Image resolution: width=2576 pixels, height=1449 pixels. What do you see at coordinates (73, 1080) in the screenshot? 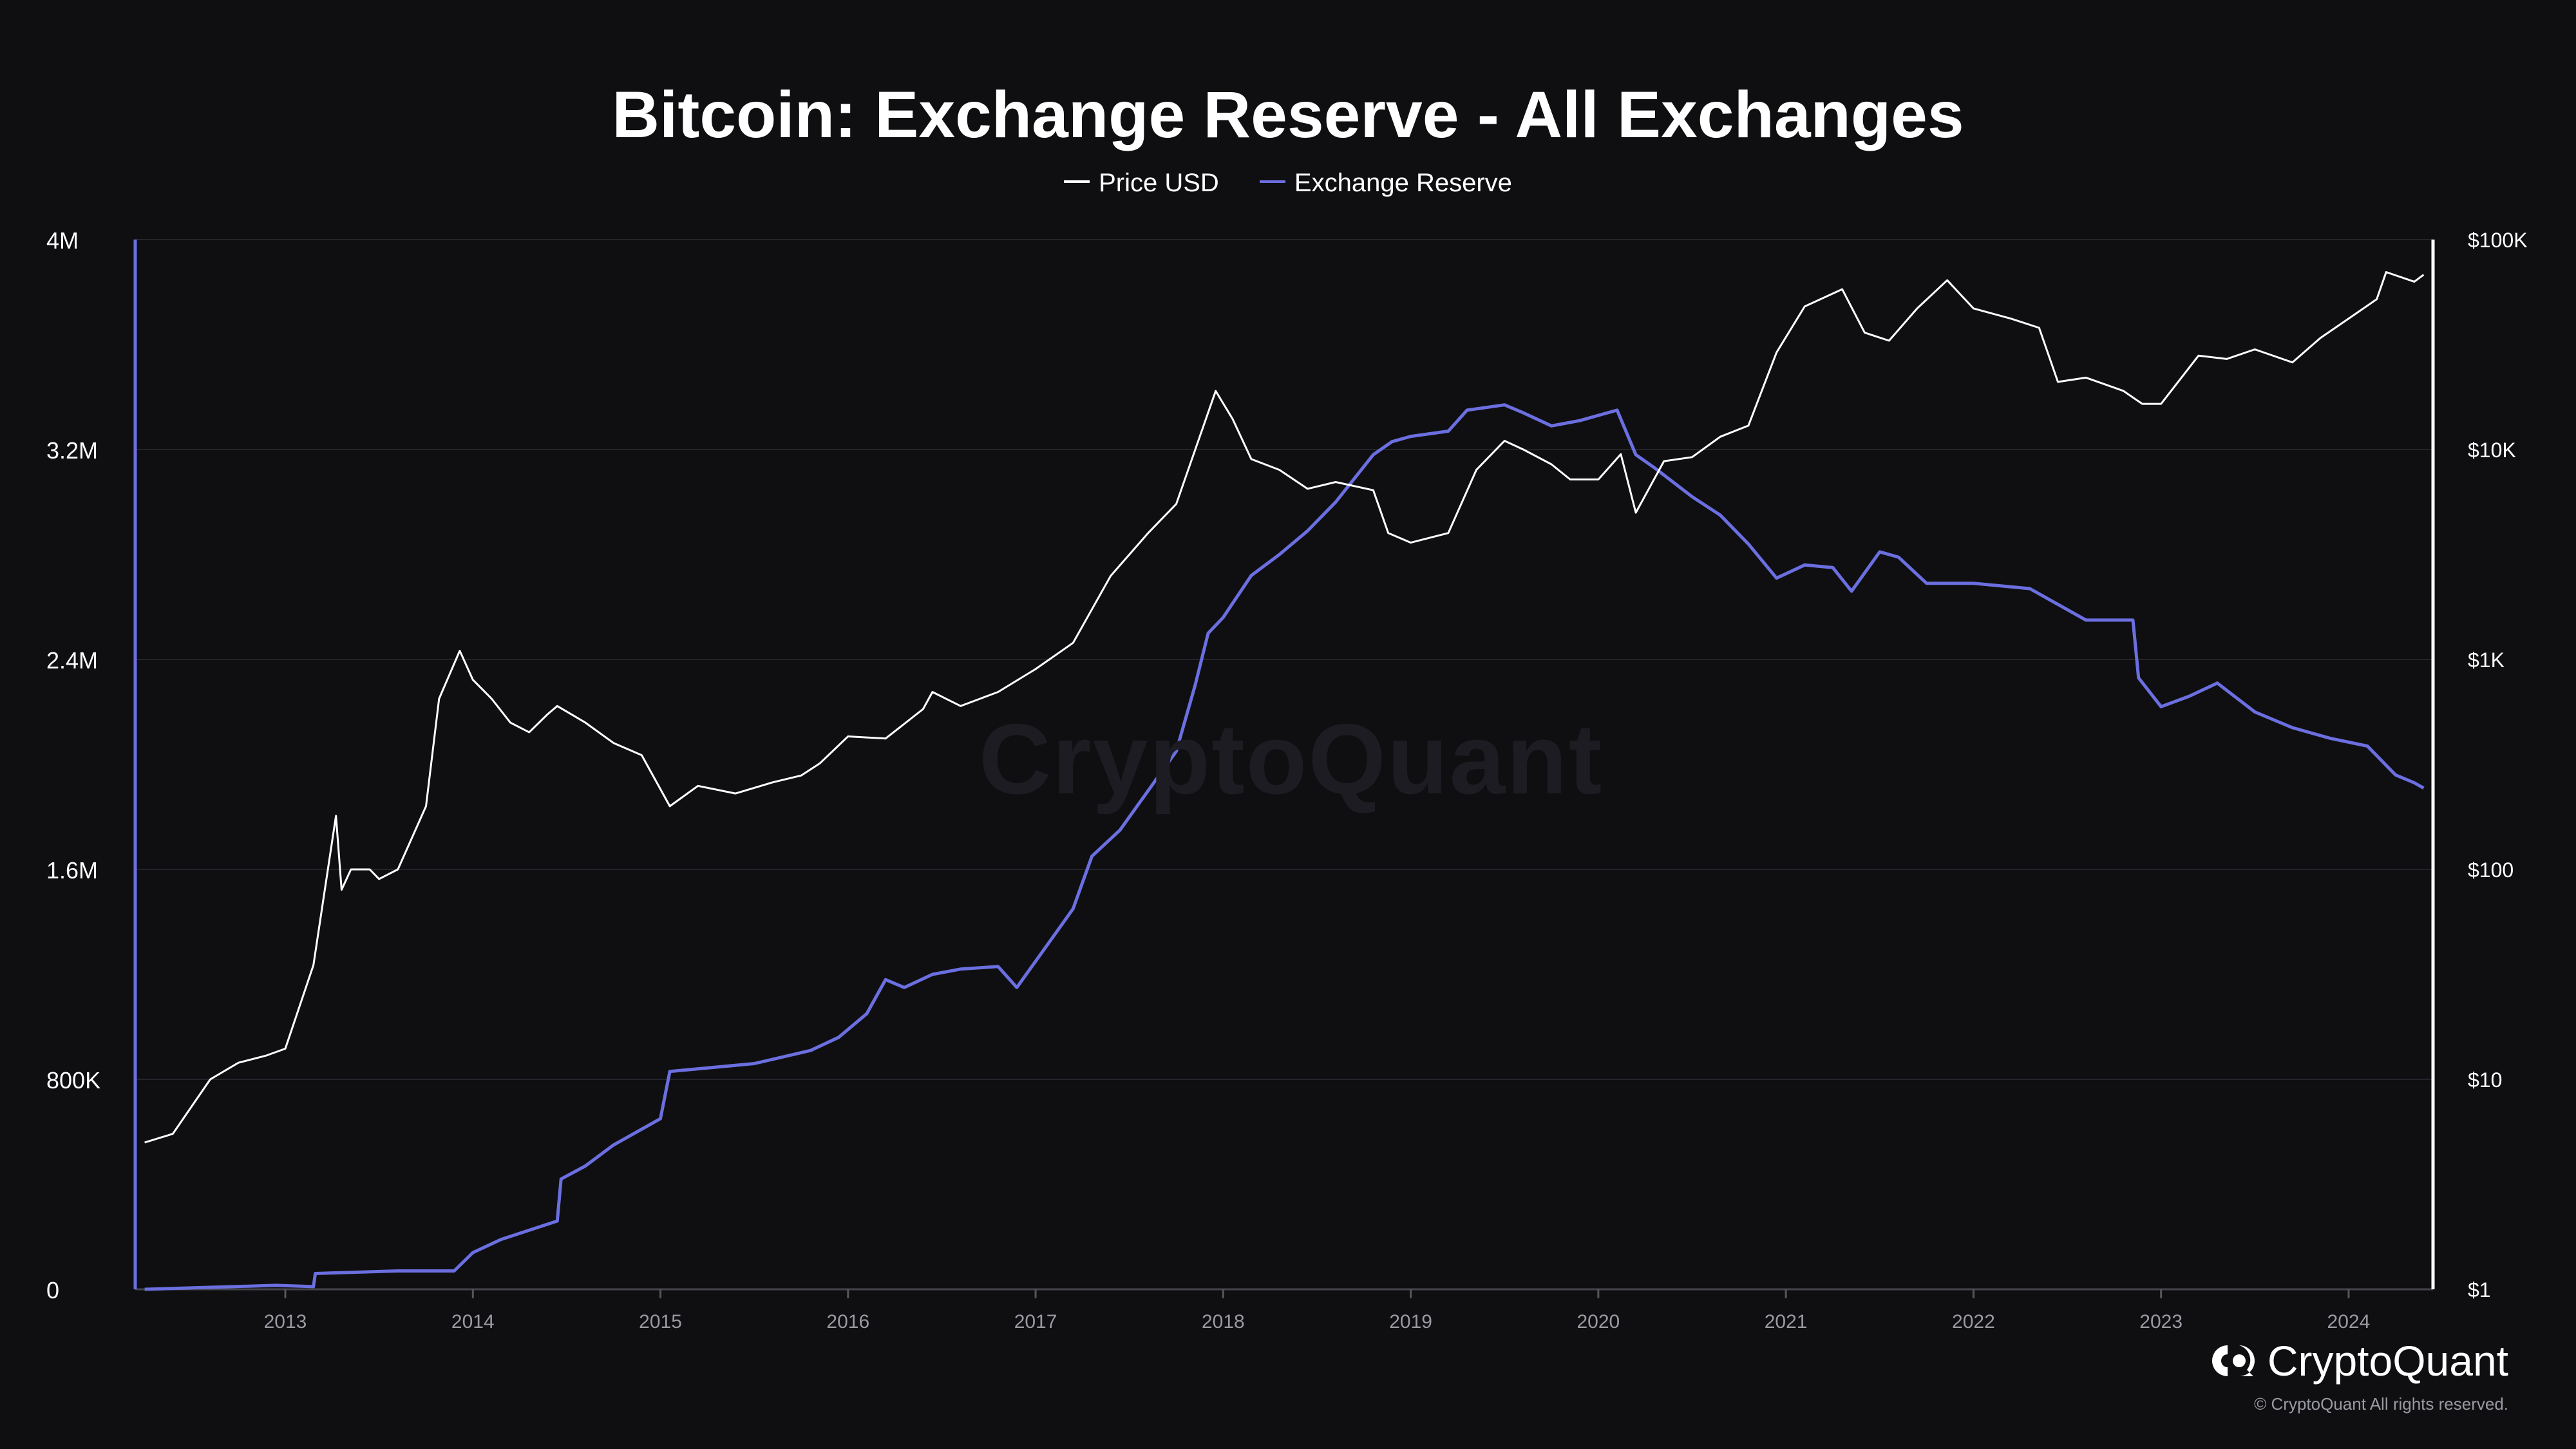
I see `left-tick-label: 800K` at bounding box center [73, 1080].